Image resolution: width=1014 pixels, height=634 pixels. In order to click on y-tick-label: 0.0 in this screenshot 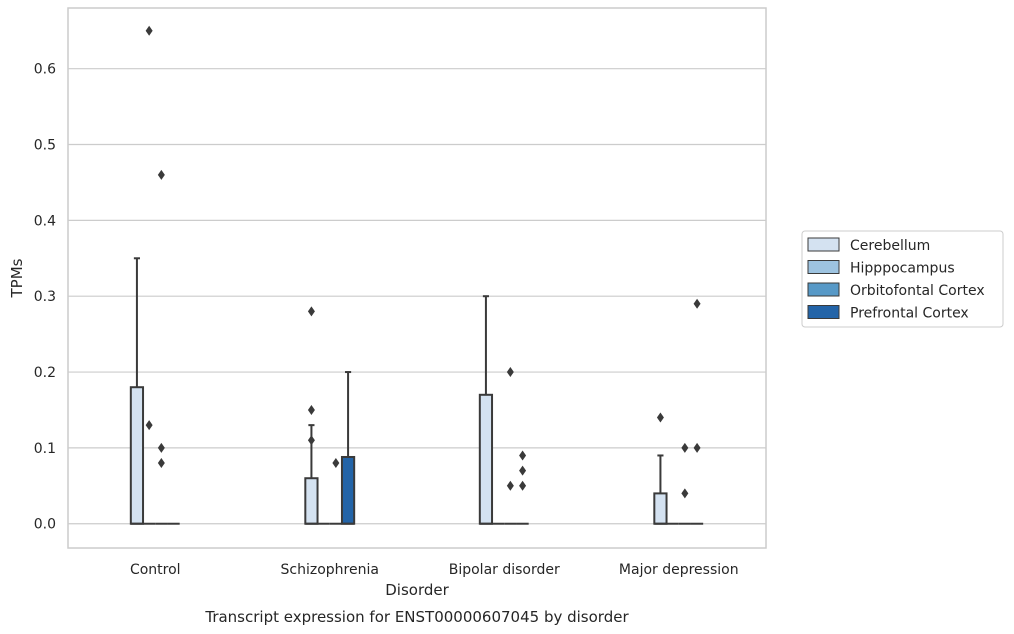, I will do `click(45, 525)`.